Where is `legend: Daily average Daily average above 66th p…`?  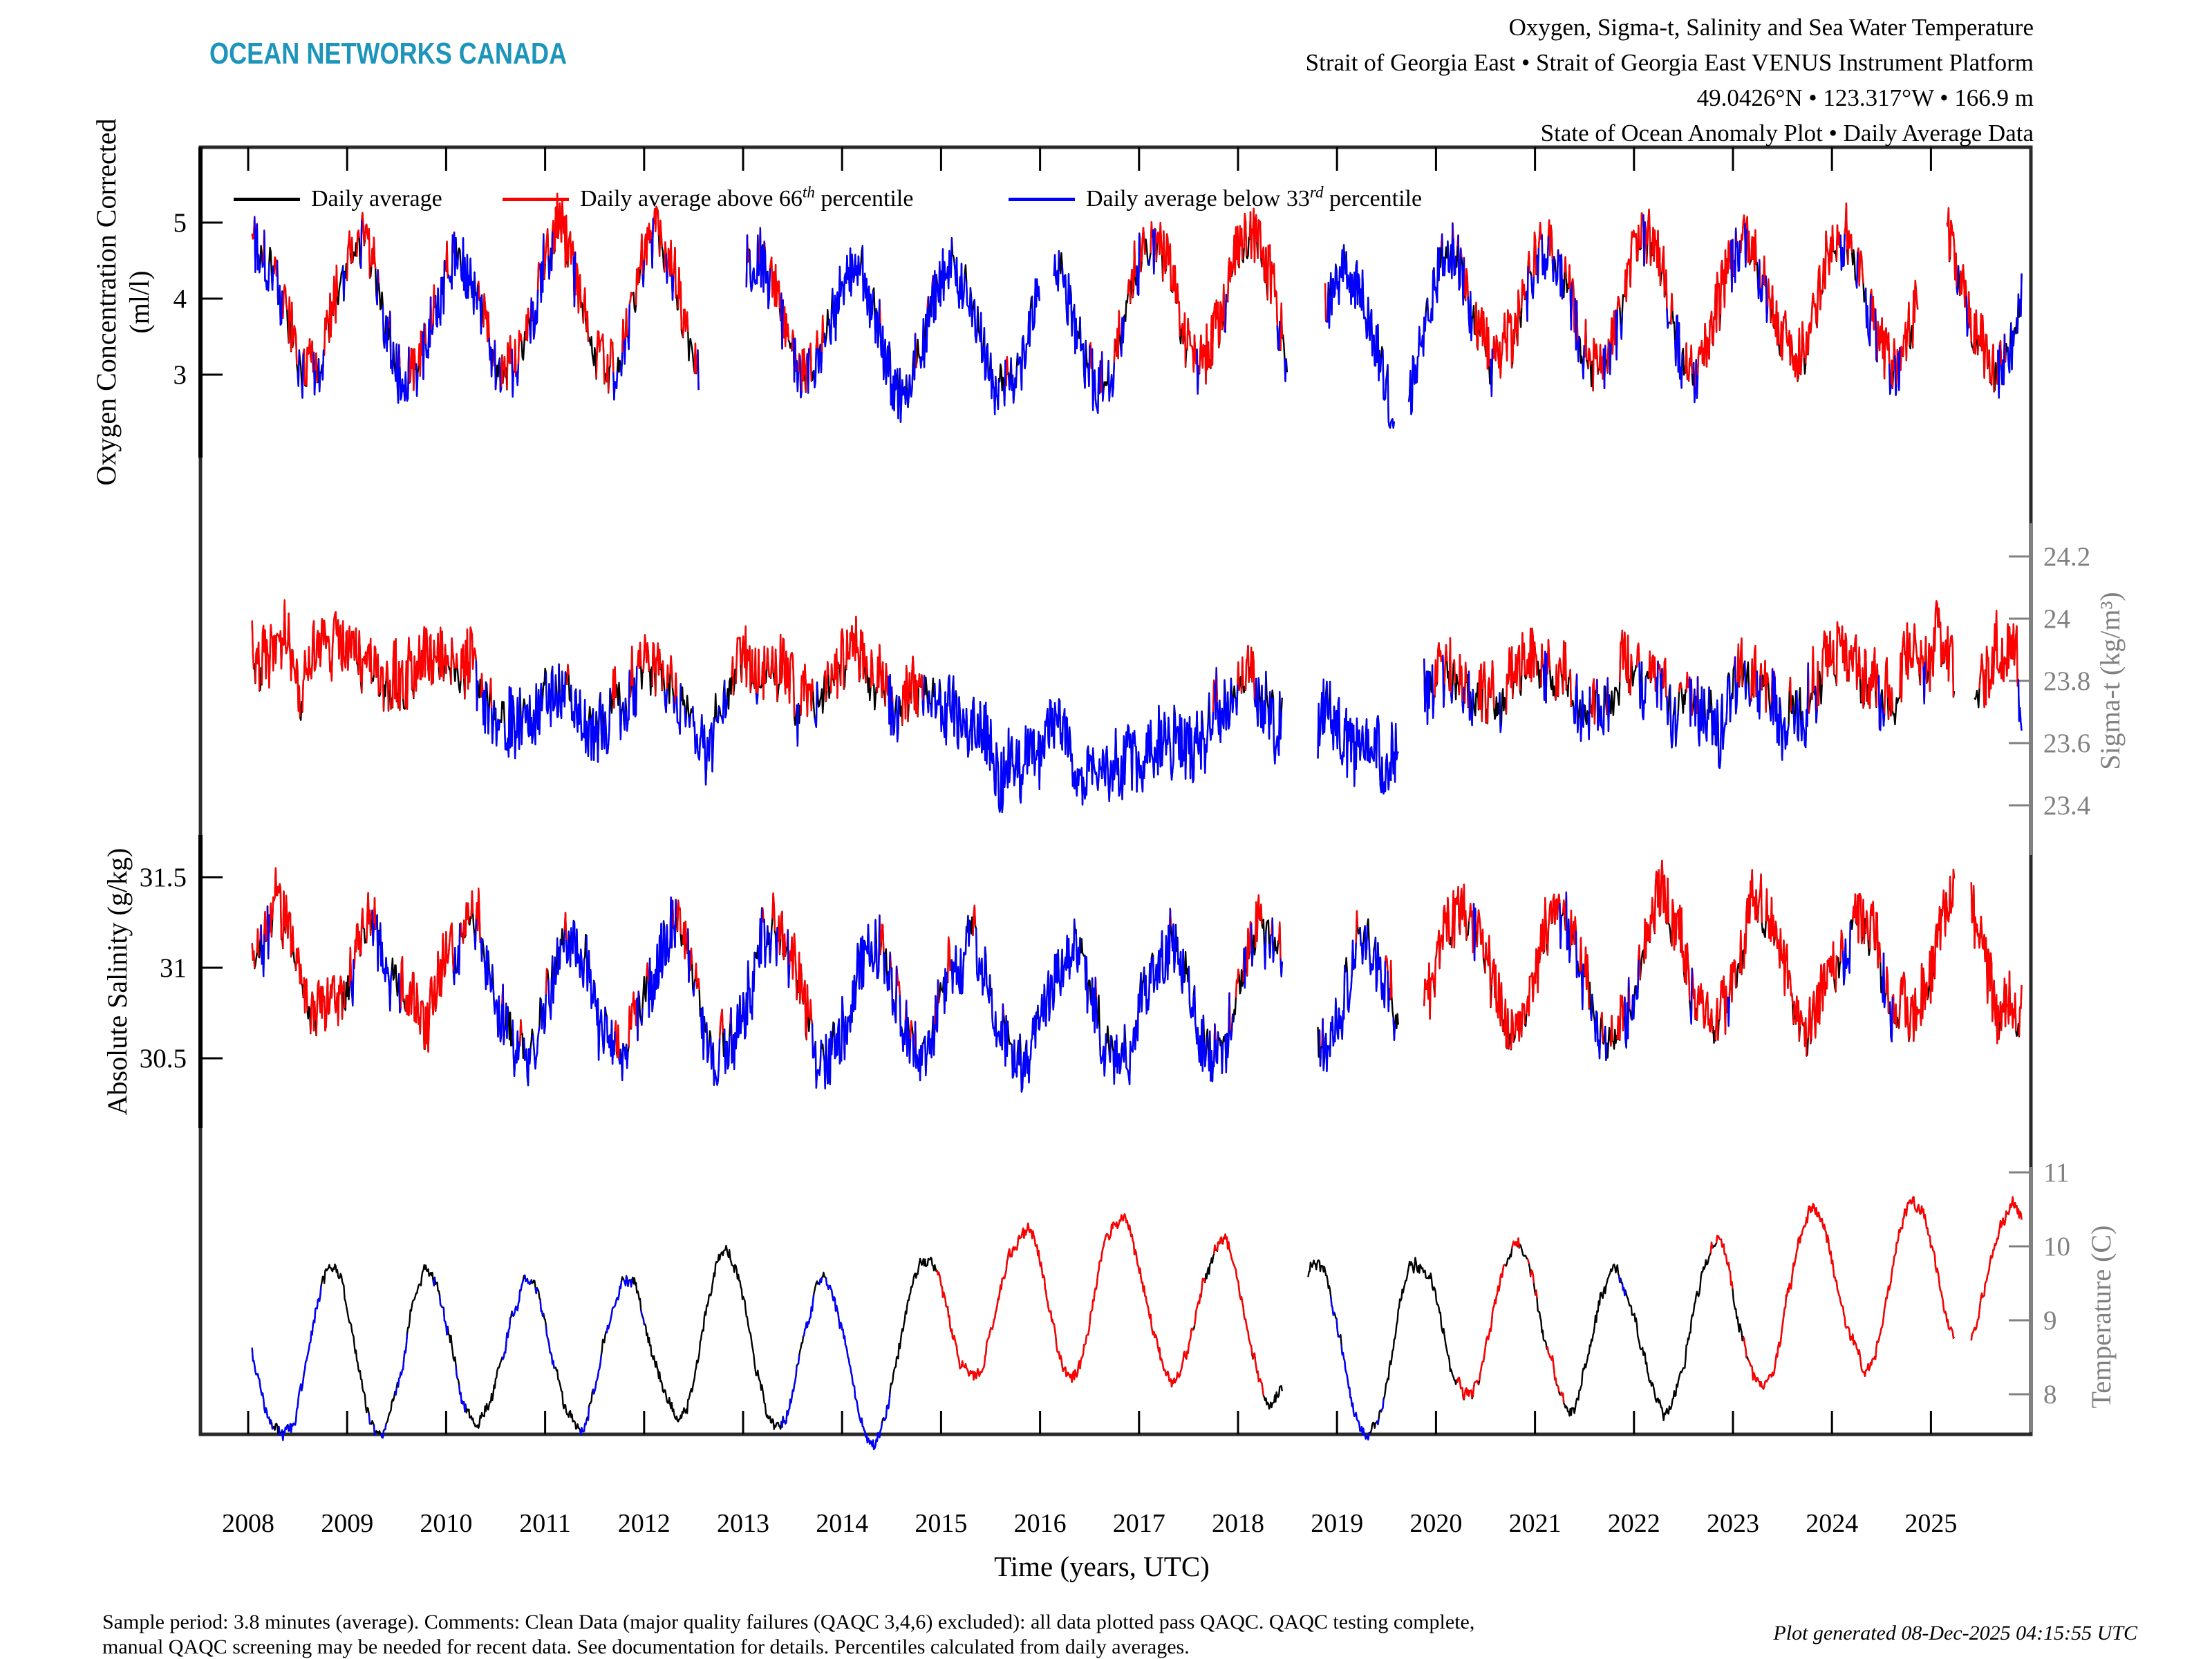
legend: Daily average Daily average above 66th p… is located at coordinates (1106, 199).